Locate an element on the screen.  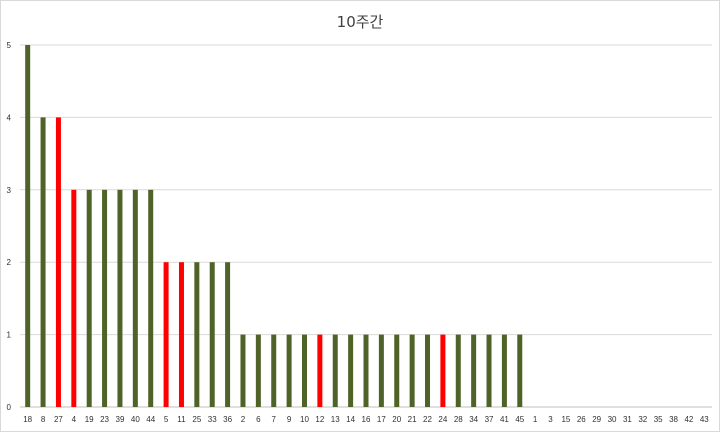
x-tick-label: 37 is located at coordinates (489, 419).